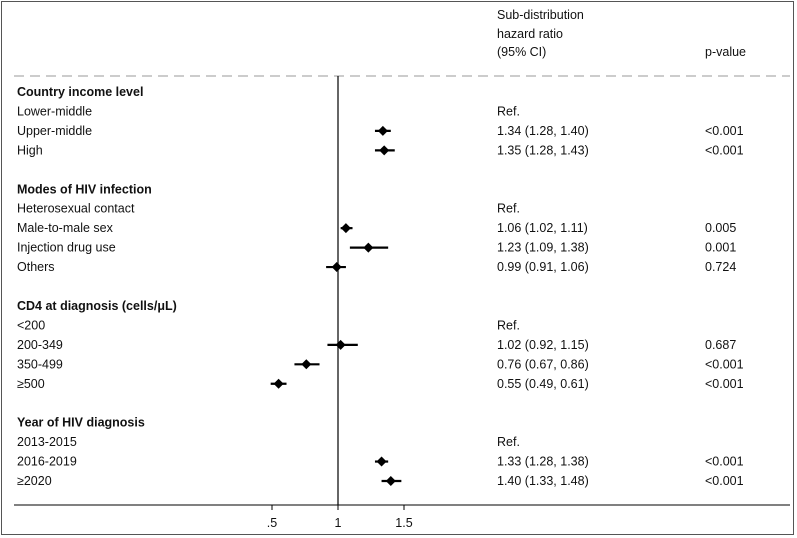 Image resolution: width=797 pixels, height=538 pixels. What do you see at coordinates (47, 462) in the screenshot?
I see `row-label: 2016-2019` at bounding box center [47, 462].